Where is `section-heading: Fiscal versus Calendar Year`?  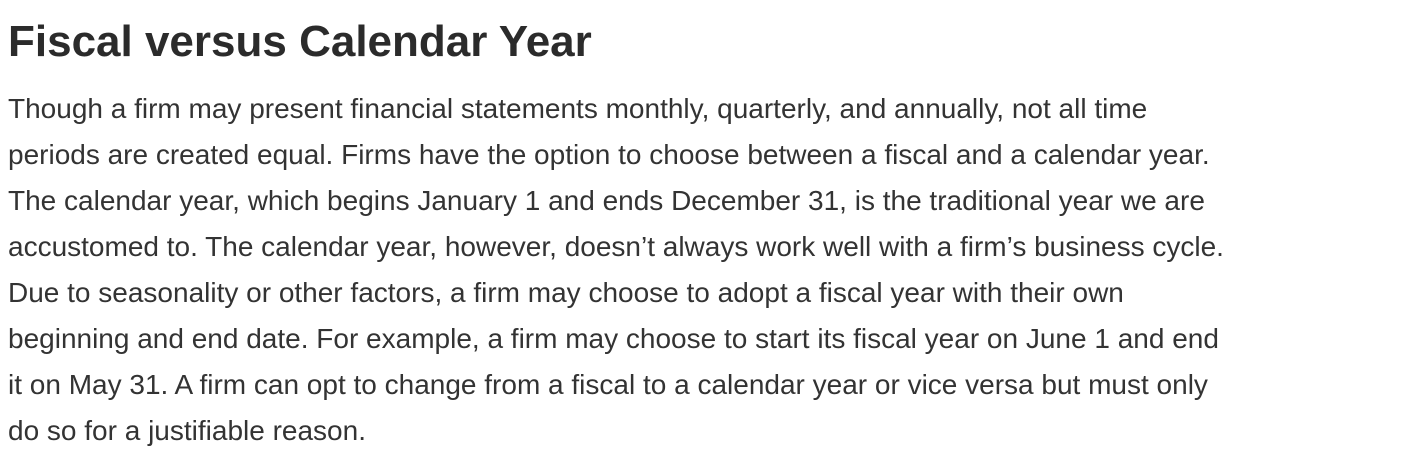
section-heading: Fiscal versus Calendar Year is located at coordinates (300, 41).